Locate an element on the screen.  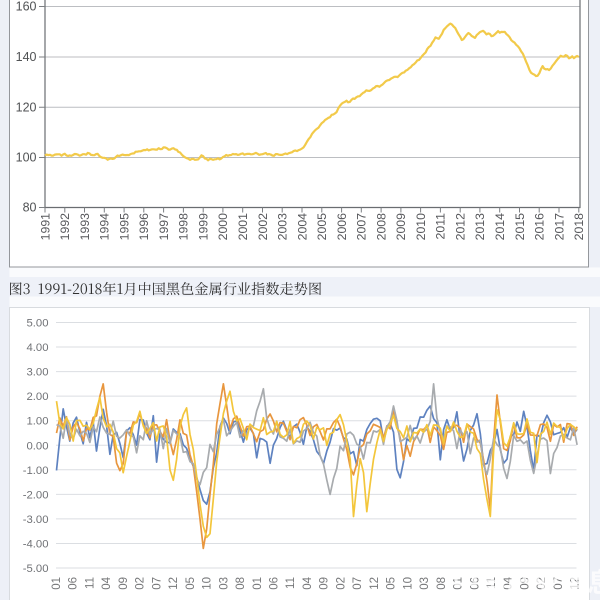
svg-text: 0.00 is located at coordinates (38, 446).